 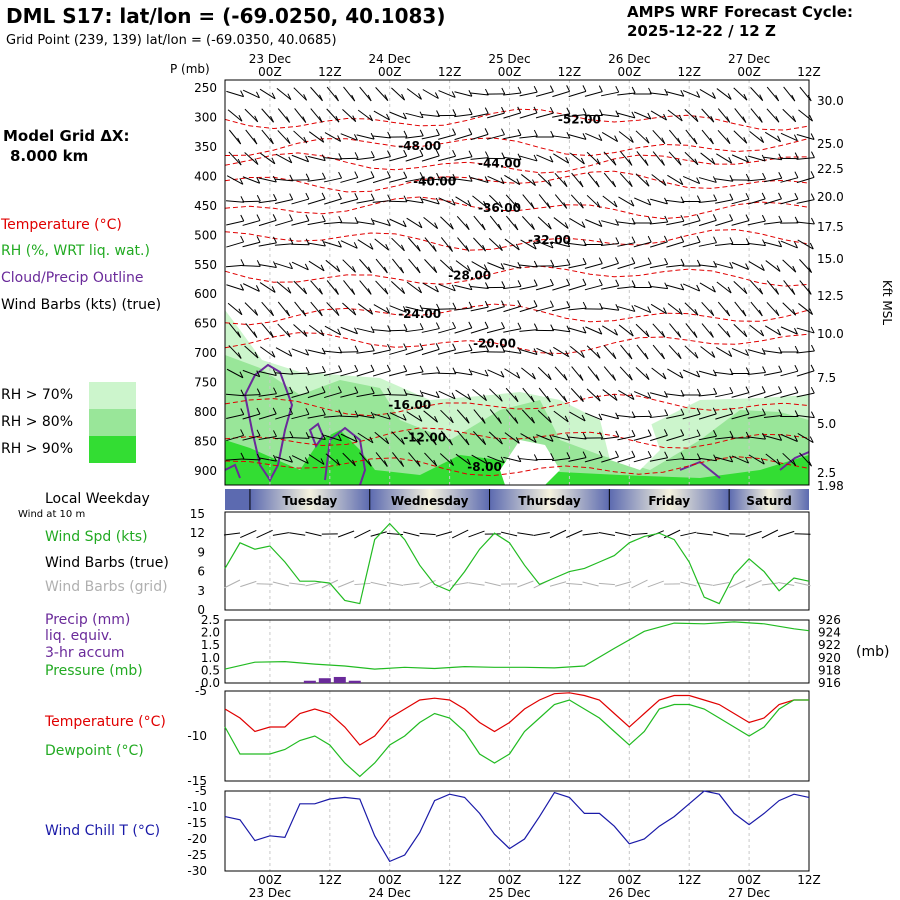 What do you see at coordinates (509, 59) in the screenshot?
I see `date-label-top: 25 Dec` at bounding box center [509, 59].